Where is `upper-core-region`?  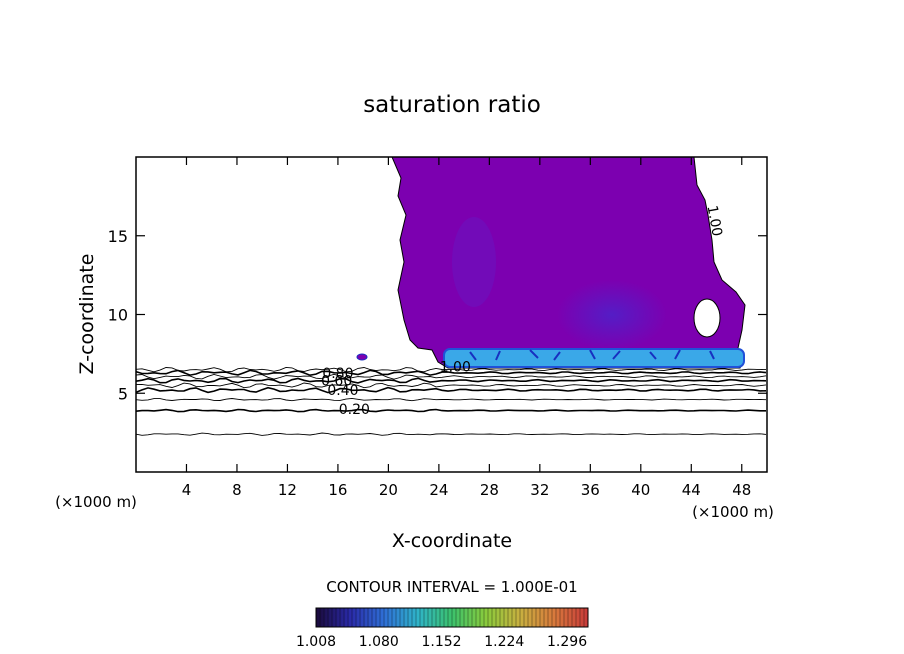 upper-core-region is located at coordinates (474, 262).